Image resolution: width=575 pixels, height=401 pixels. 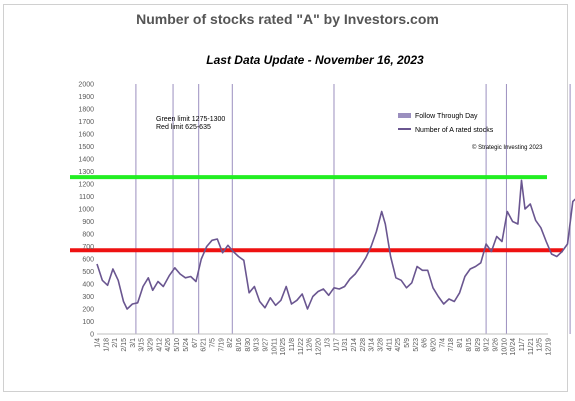 What do you see at coordinates (88, 272) in the screenshot?
I see `y-tick-label: 500` at bounding box center [88, 272].